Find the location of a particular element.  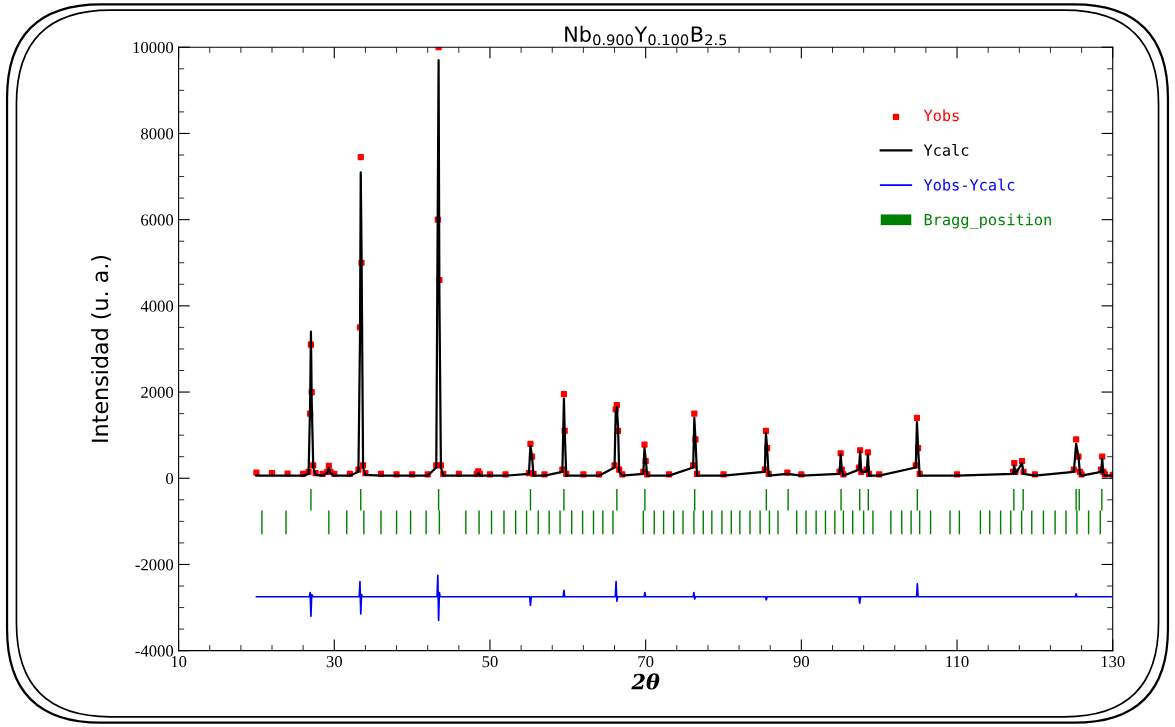

y-tick-label: 10000 is located at coordinates (153, 47).